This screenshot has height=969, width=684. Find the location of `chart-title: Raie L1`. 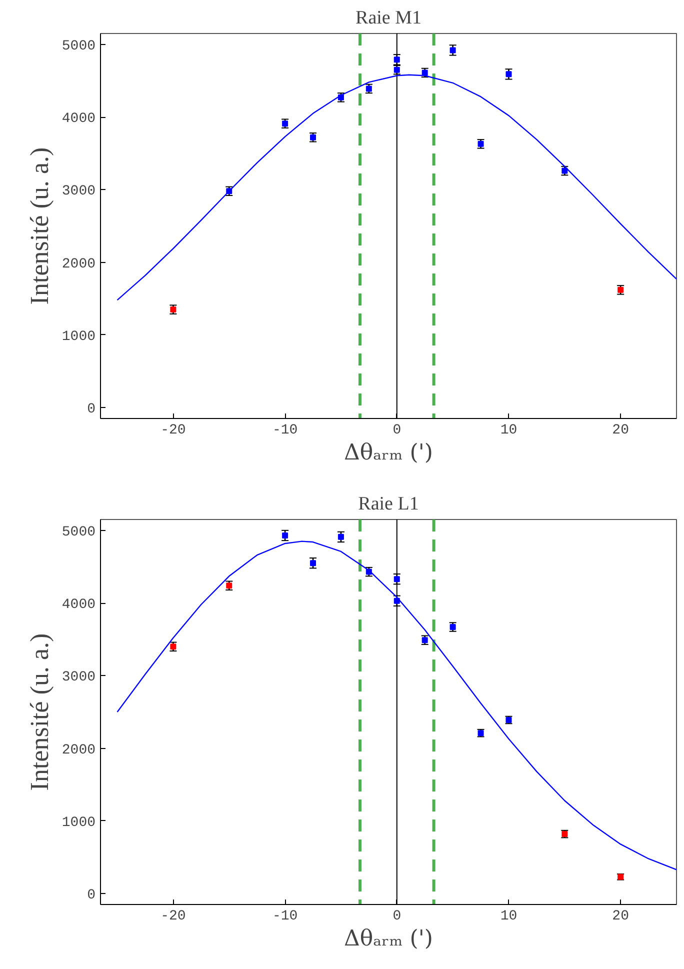

chart-title: Raie L1 is located at coordinates (388, 504).